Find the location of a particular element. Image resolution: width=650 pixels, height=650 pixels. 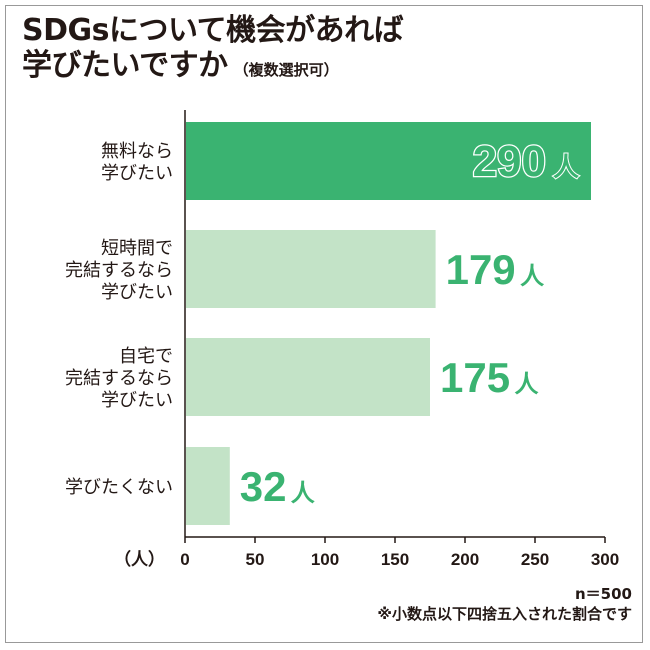

category-label-1-0: 短時間で is located at coordinates (137, 248).